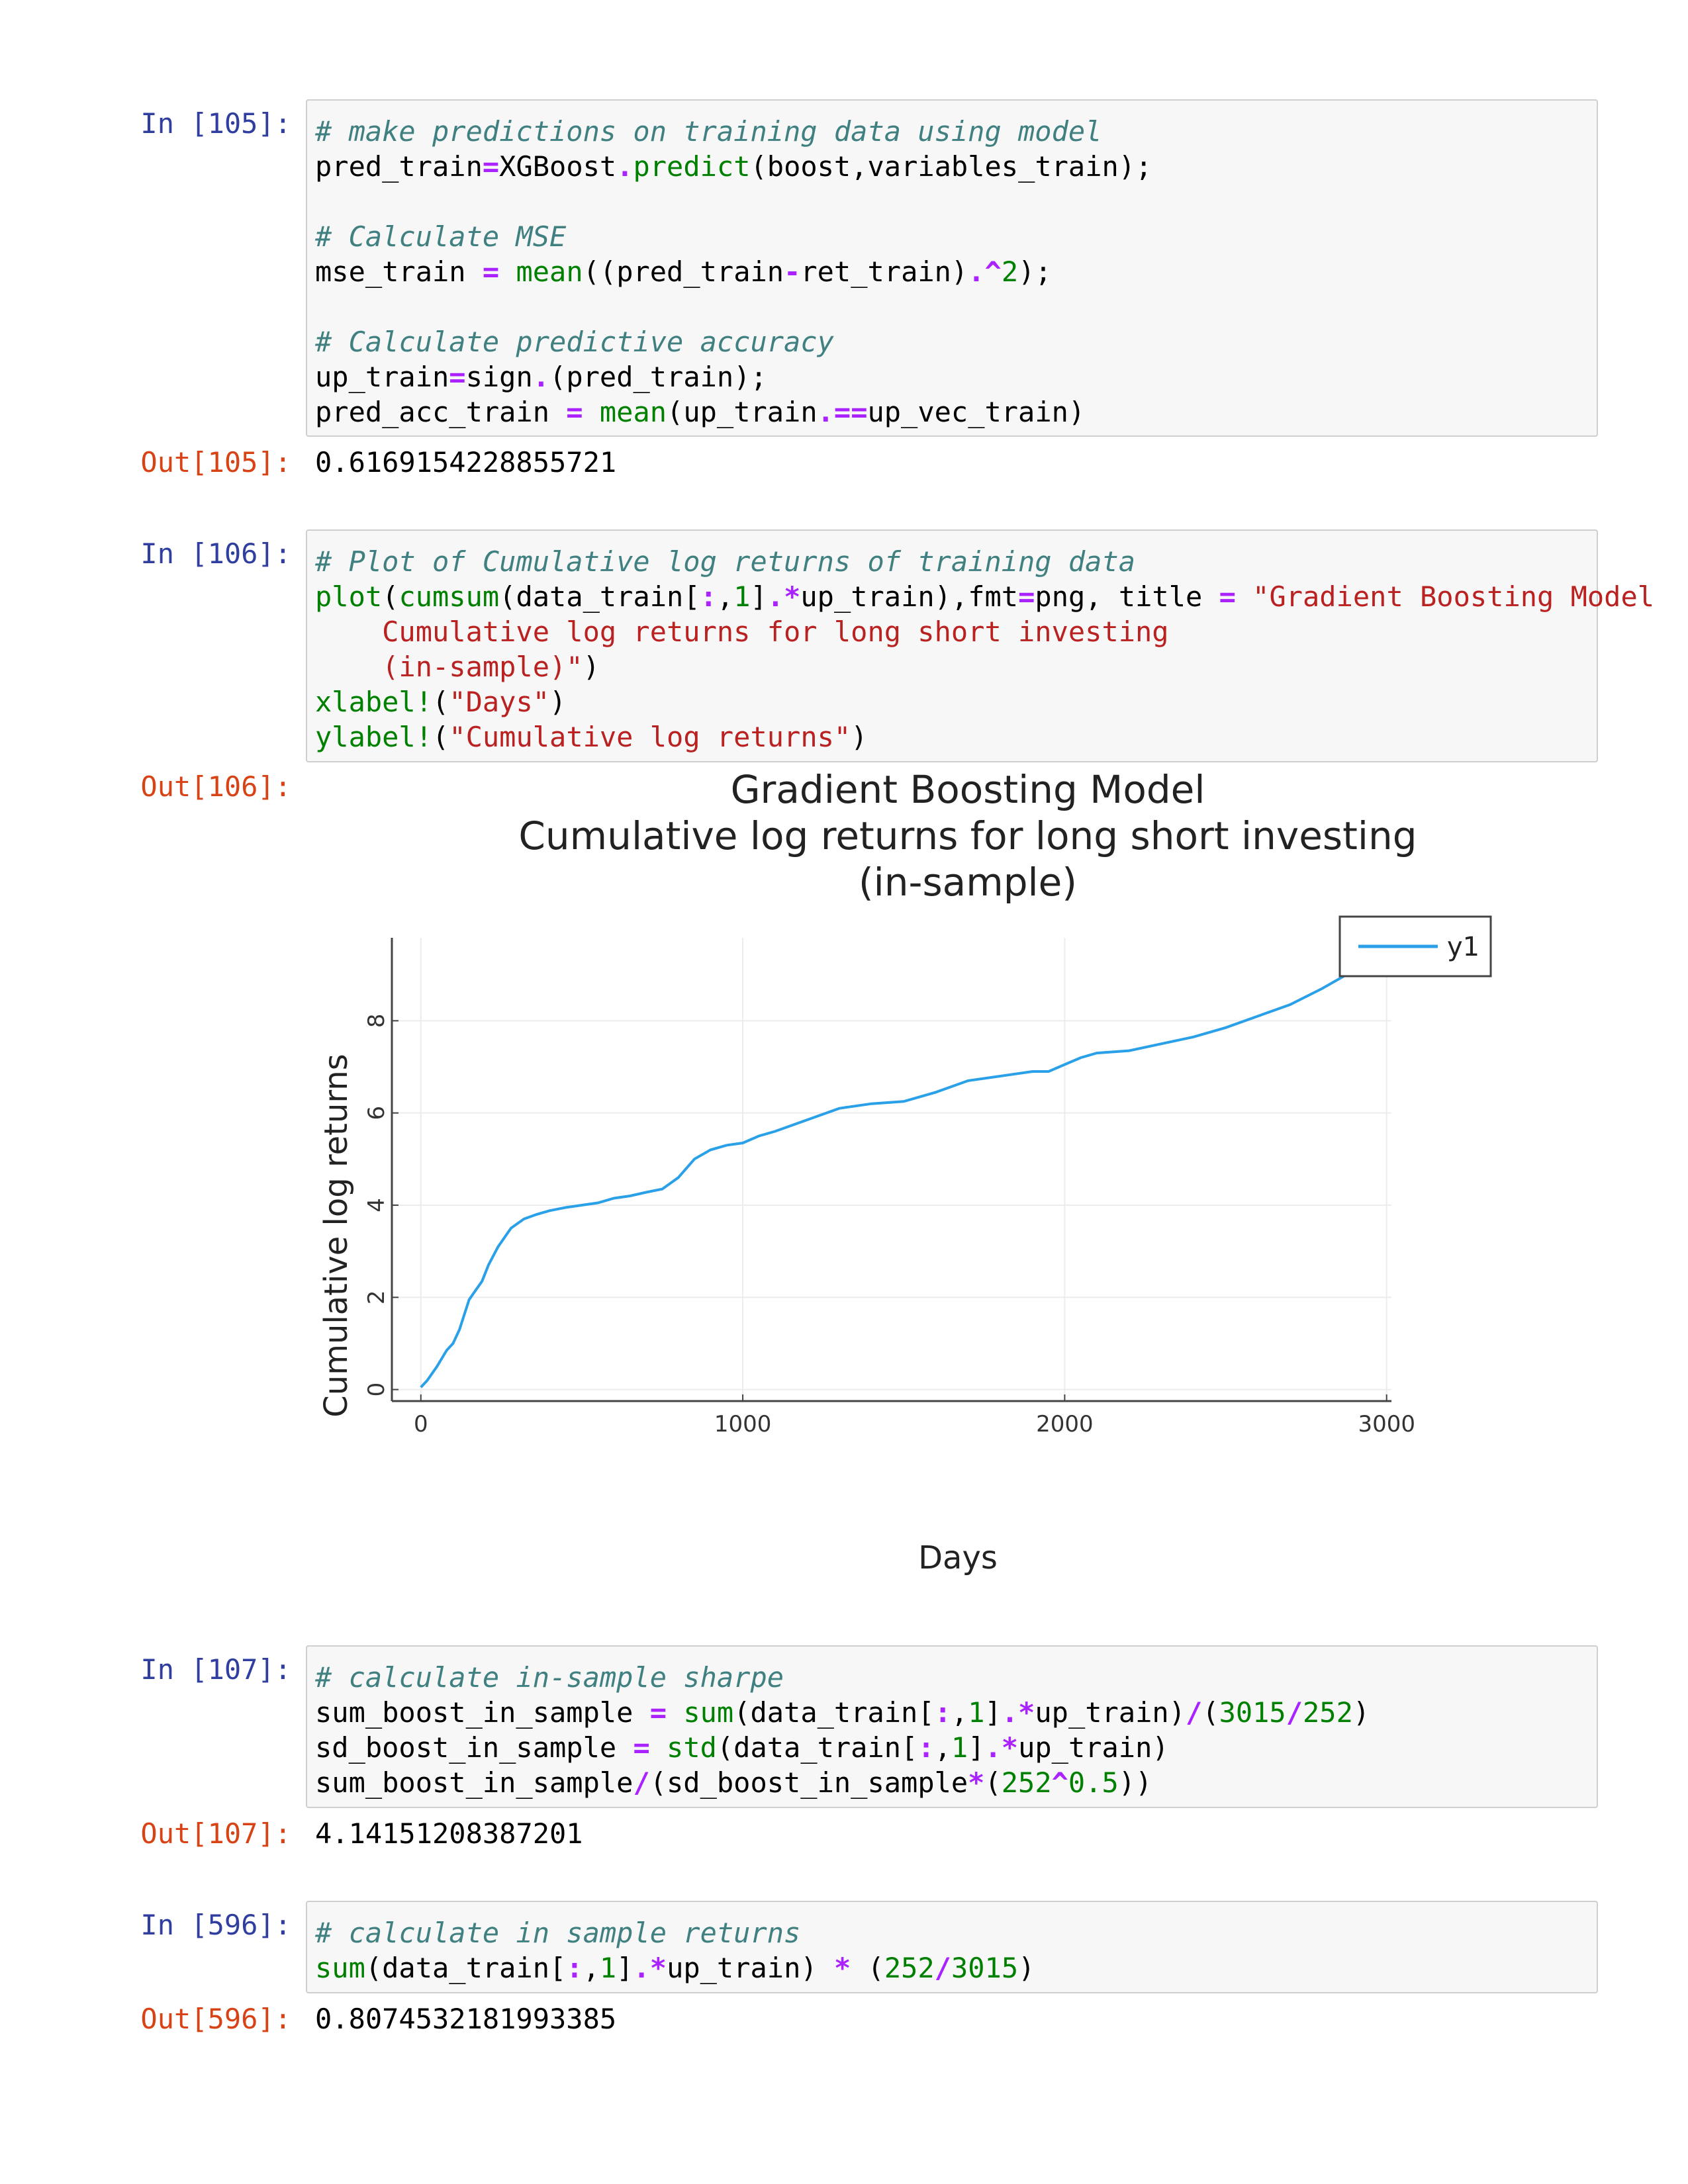  What do you see at coordinates (215, 124) in the screenshot?
I see `input-prompt: In [105]:` at bounding box center [215, 124].